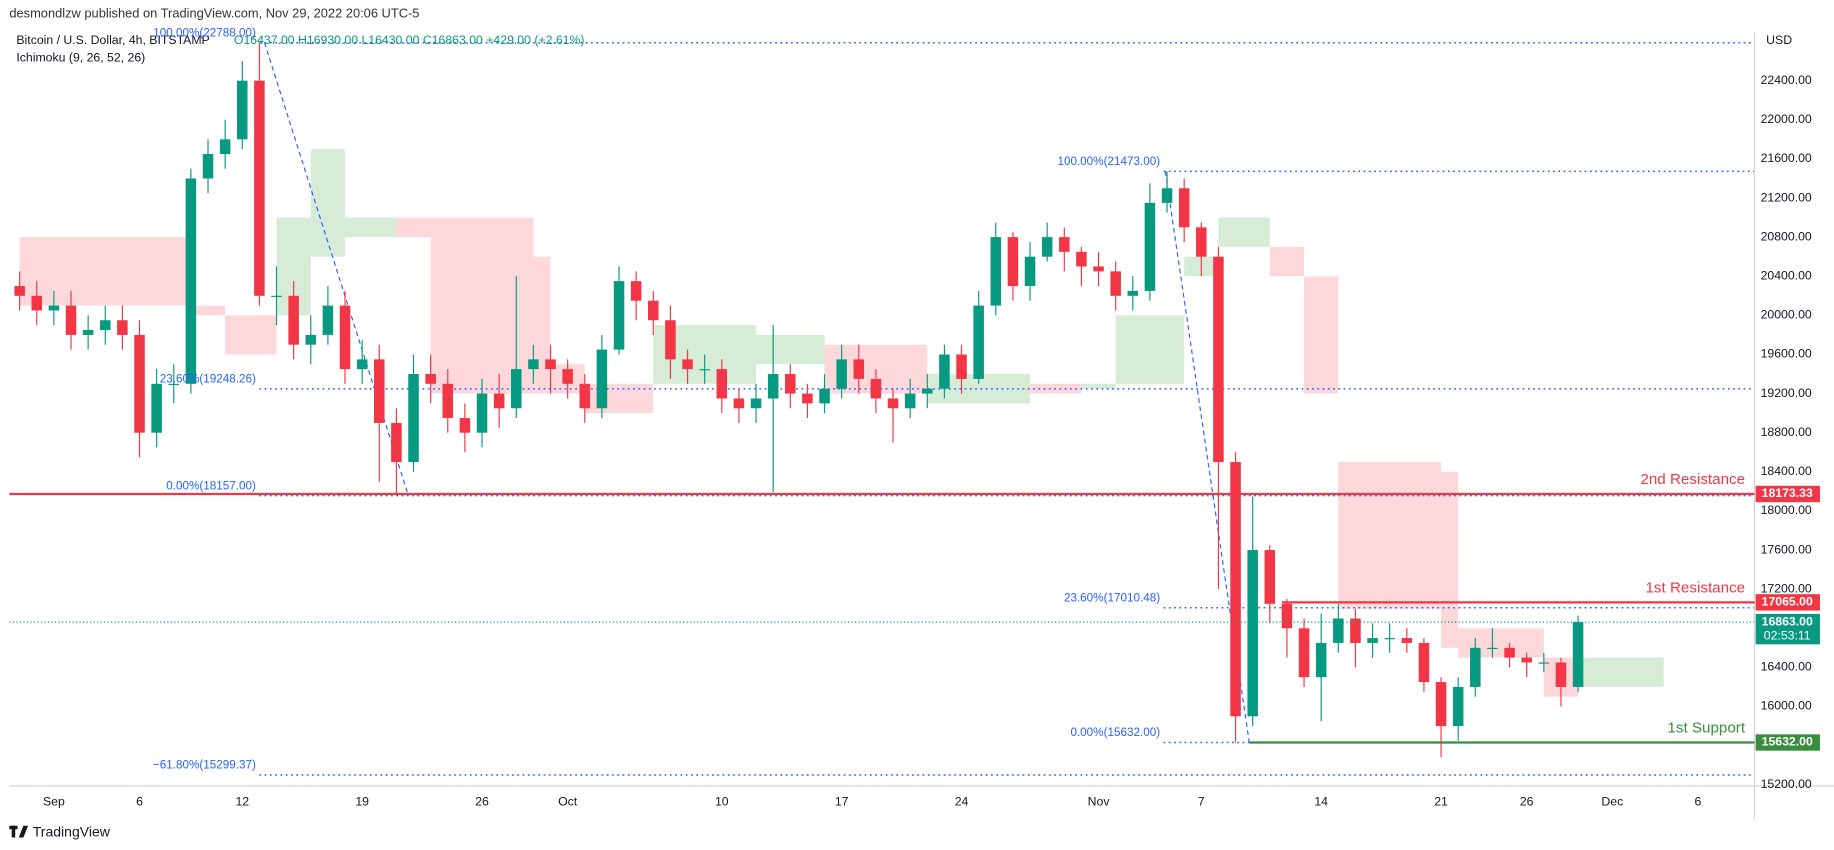 This screenshot has width=1834, height=850. I want to click on last-price-tag, so click(1787, 629).